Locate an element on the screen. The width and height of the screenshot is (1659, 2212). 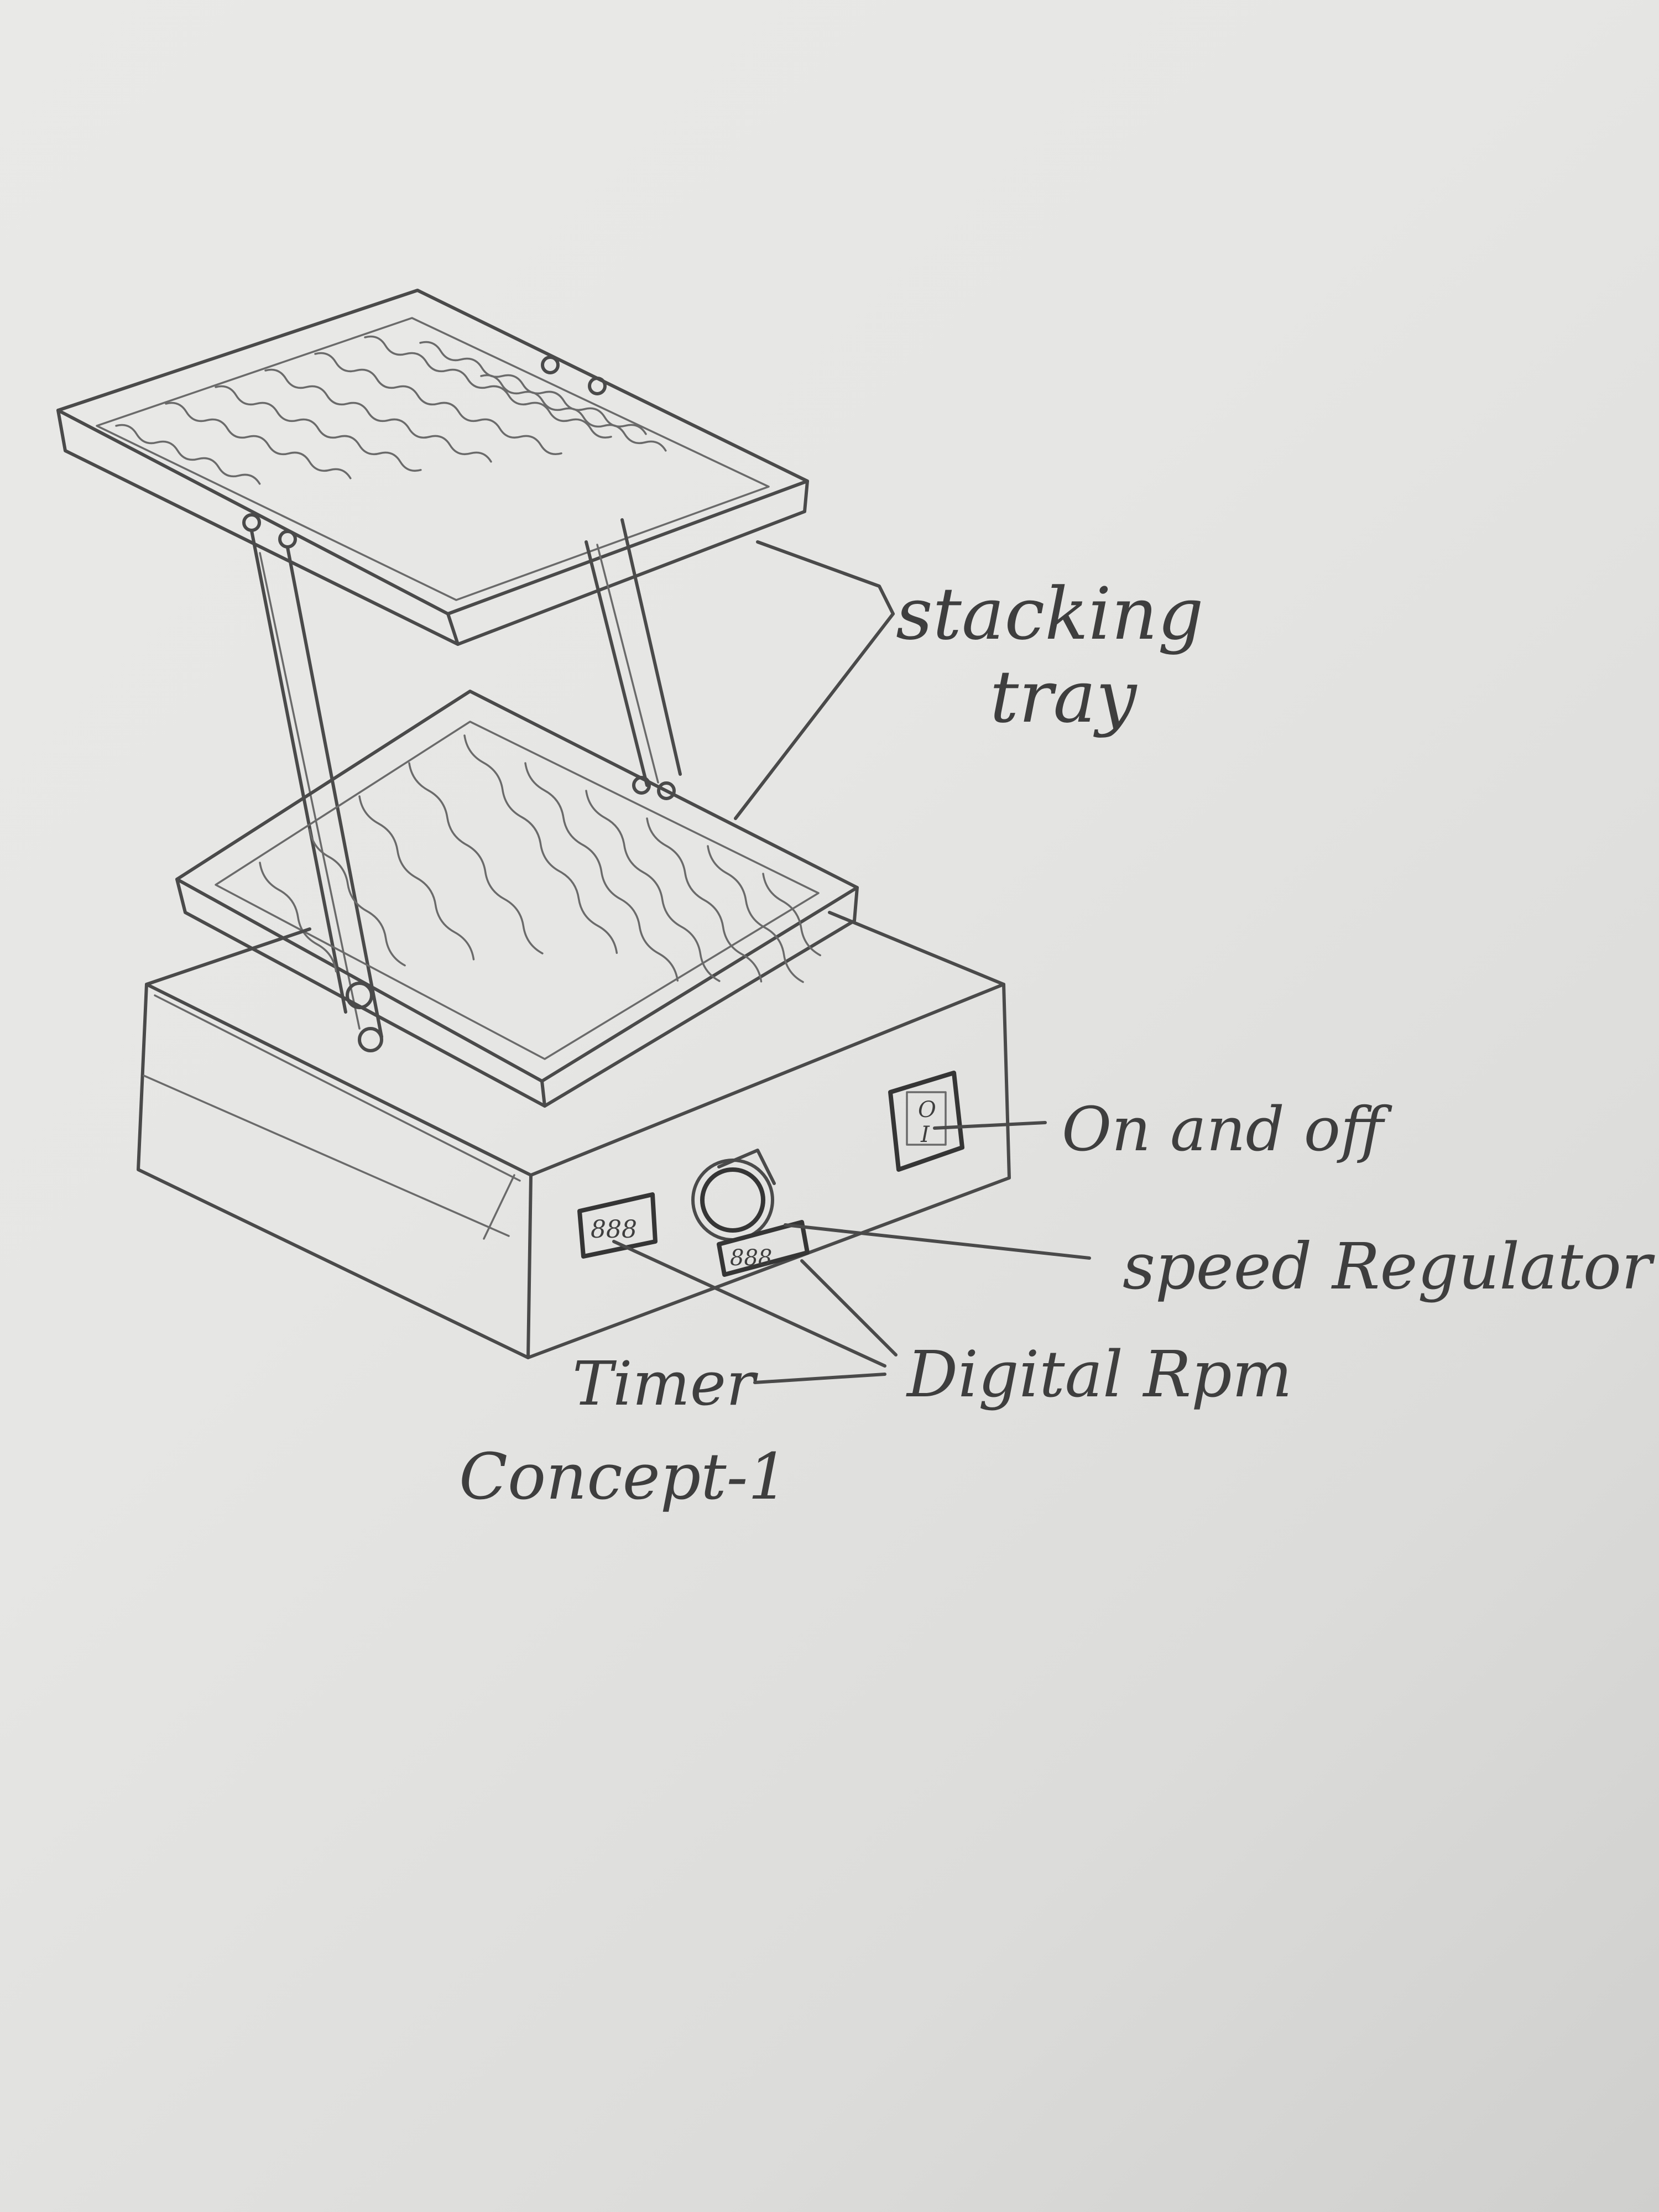
switch-off-symbol: O is located at coordinates (927, 1110).